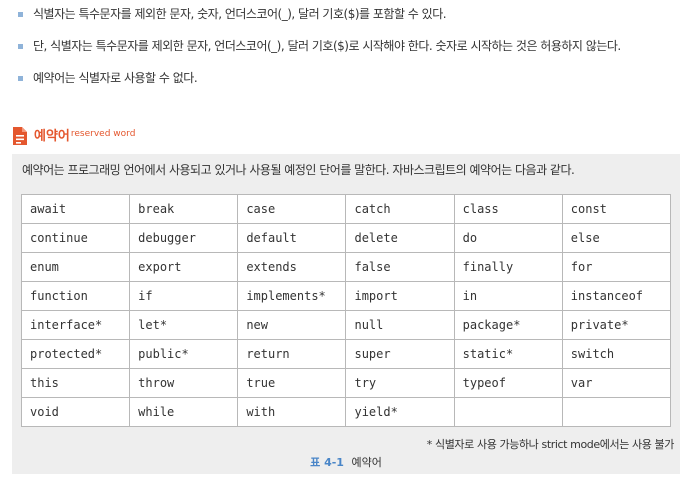  What do you see at coordinates (400, 354) in the screenshot?
I see `table-cell: super` at bounding box center [400, 354].